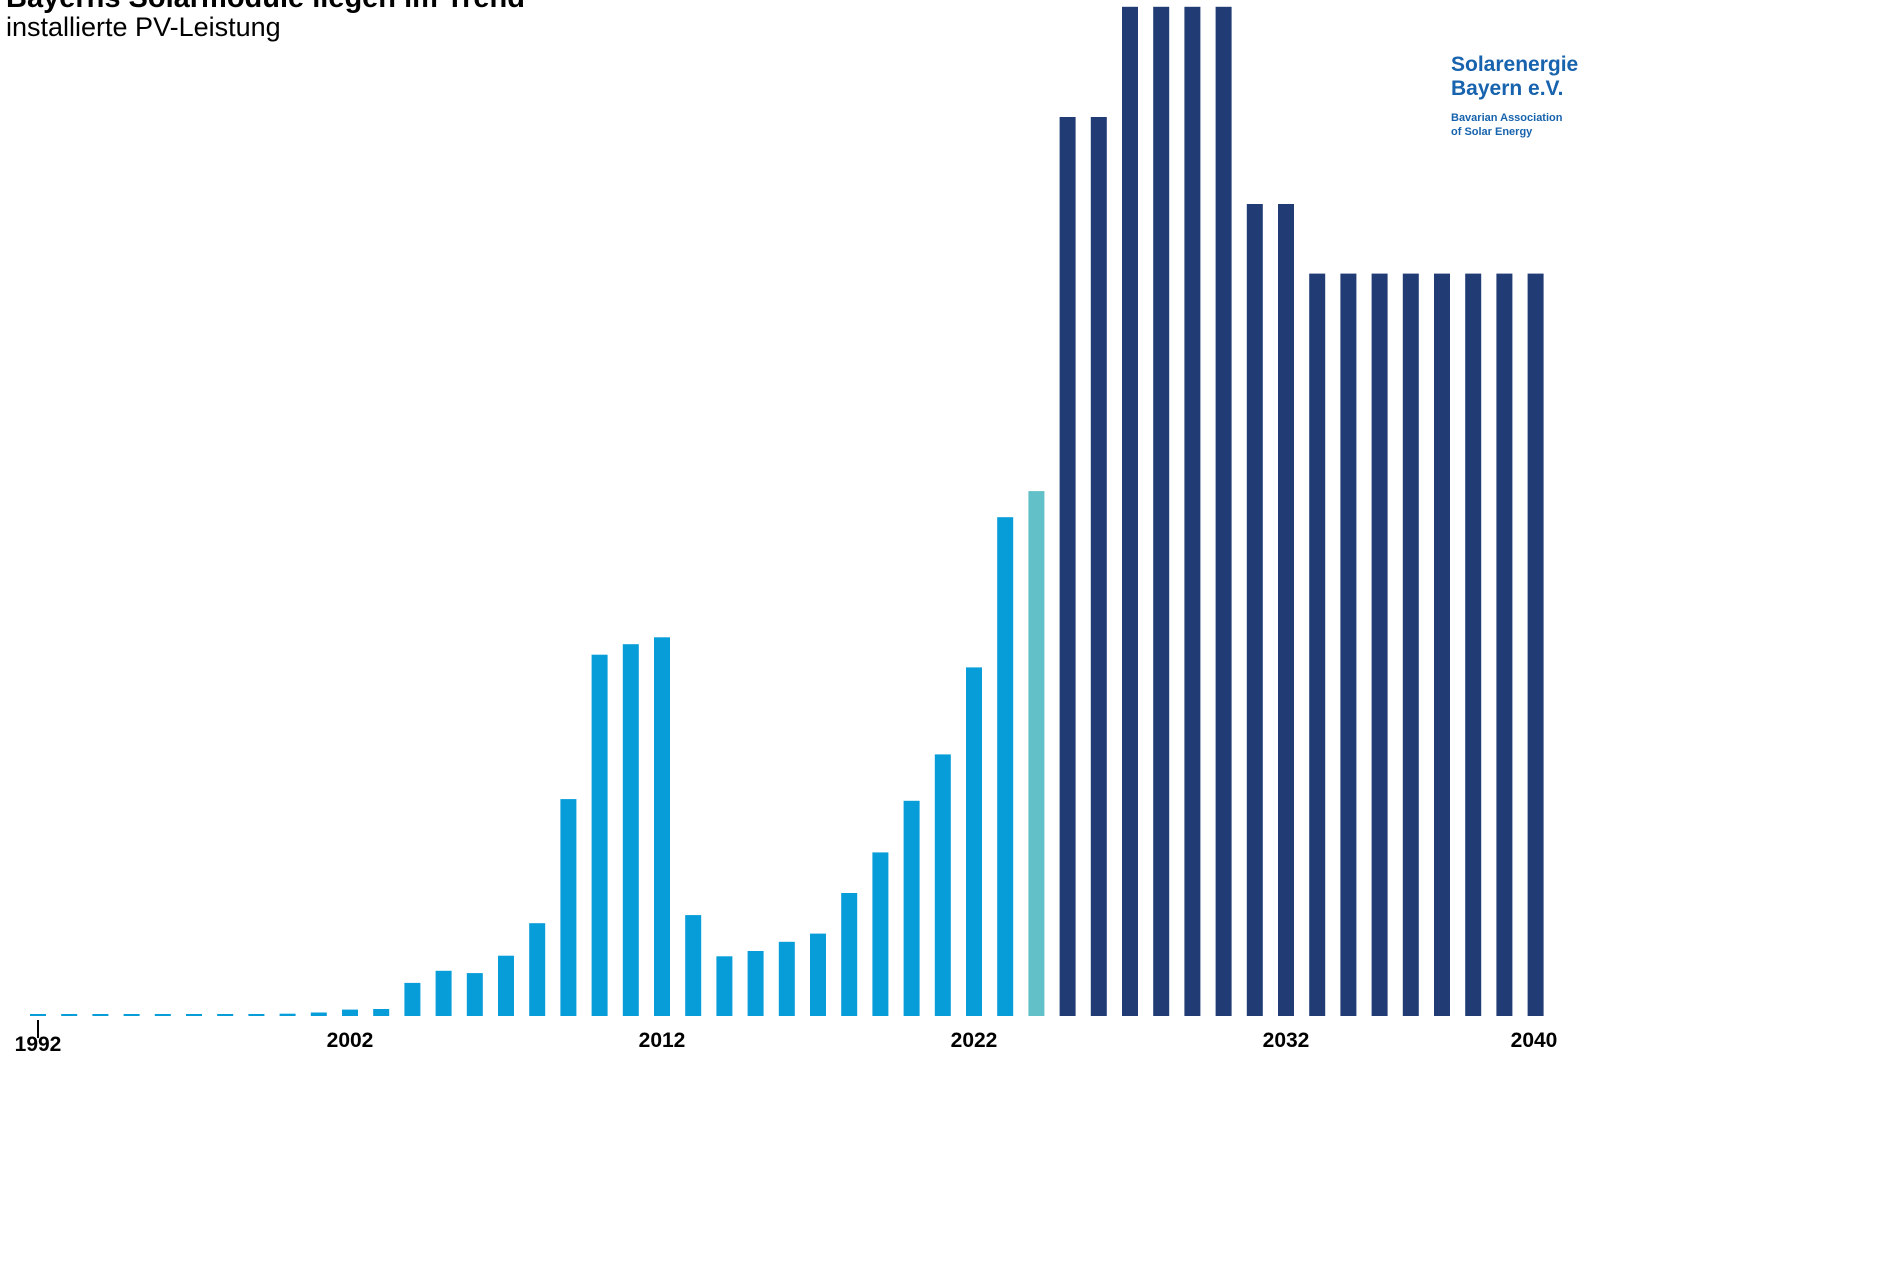  What do you see at coordinates (849, 954) in the screenshot?
I see `bar-2018` at bounding box center [849, 954].